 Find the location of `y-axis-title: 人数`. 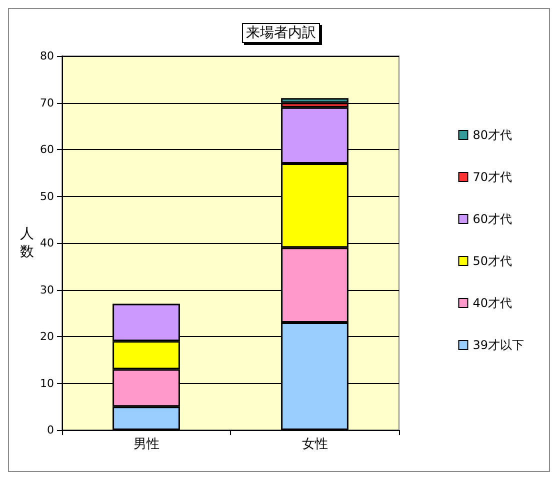

y-axis-title: 人数 is located at coordinates (27, 243).